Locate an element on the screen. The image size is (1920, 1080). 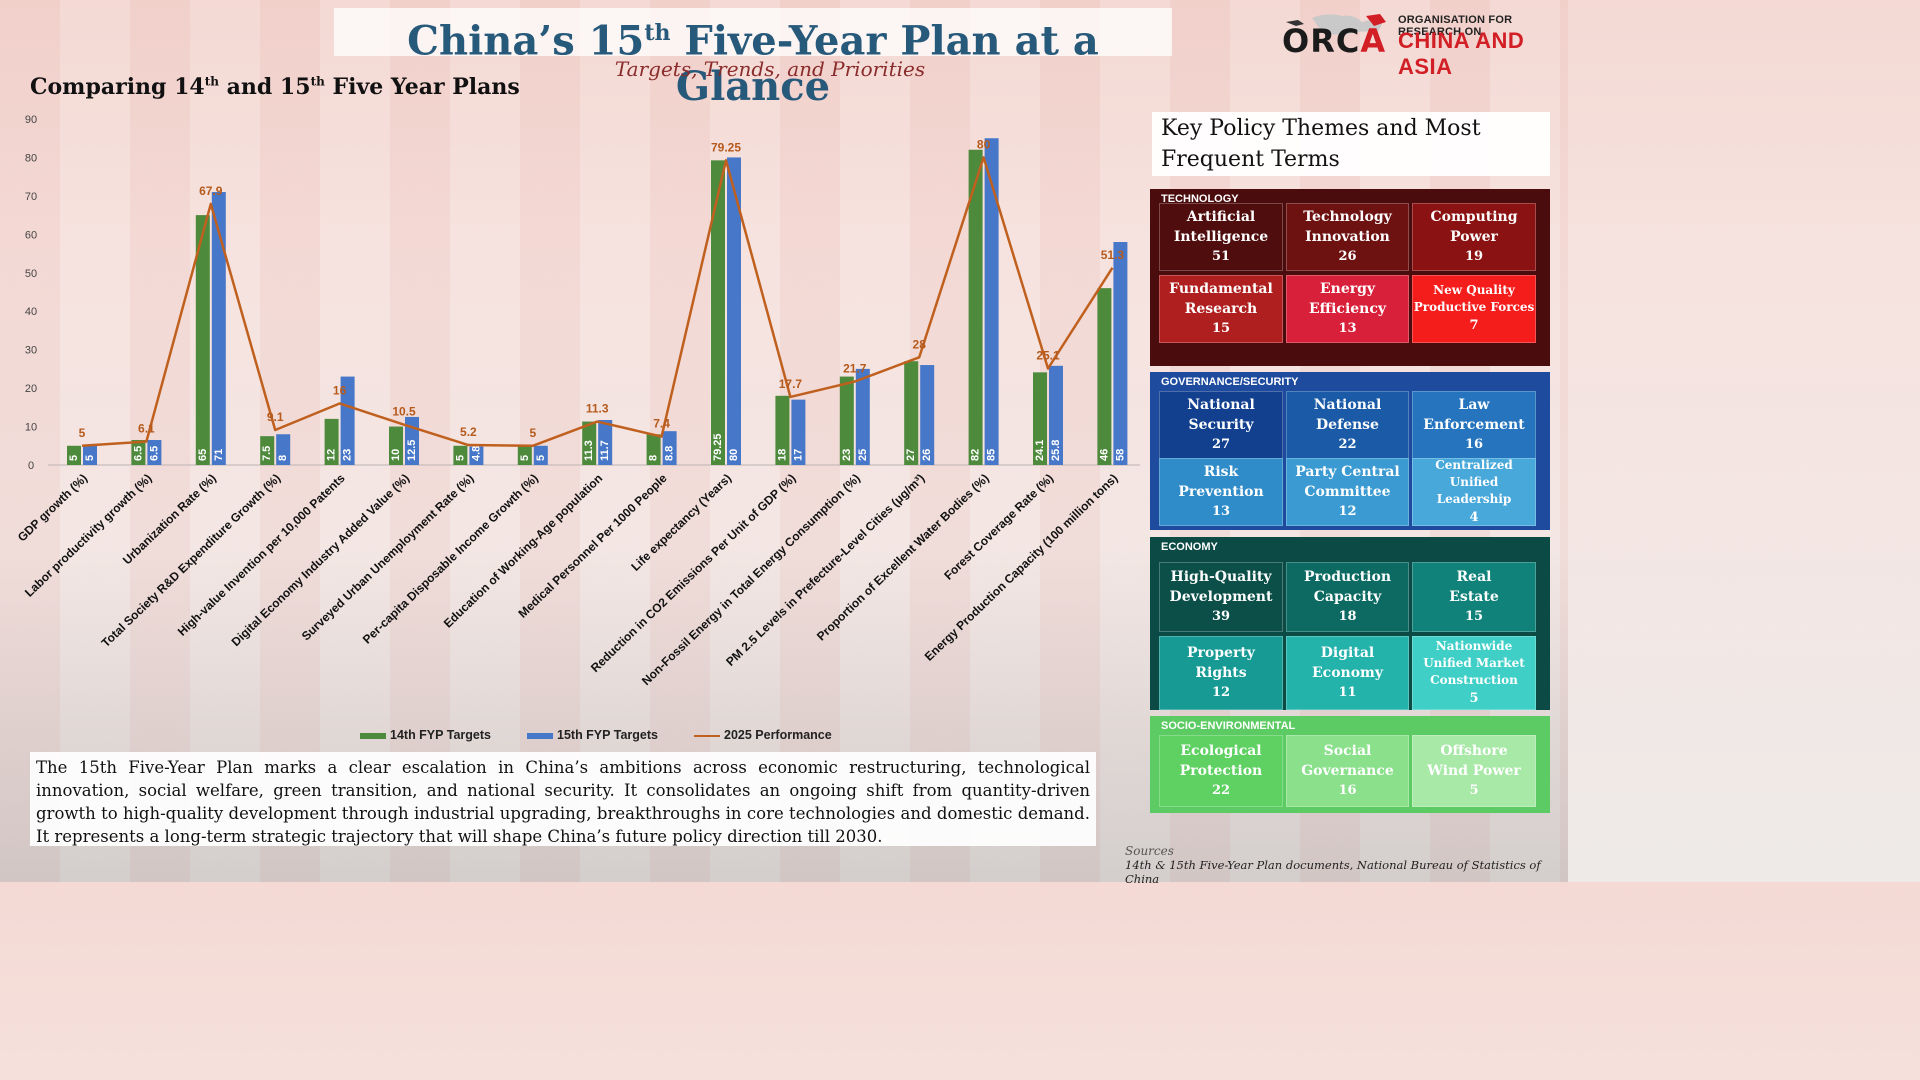
theme-term-name: Economy is located at coordinates (1347, 673).